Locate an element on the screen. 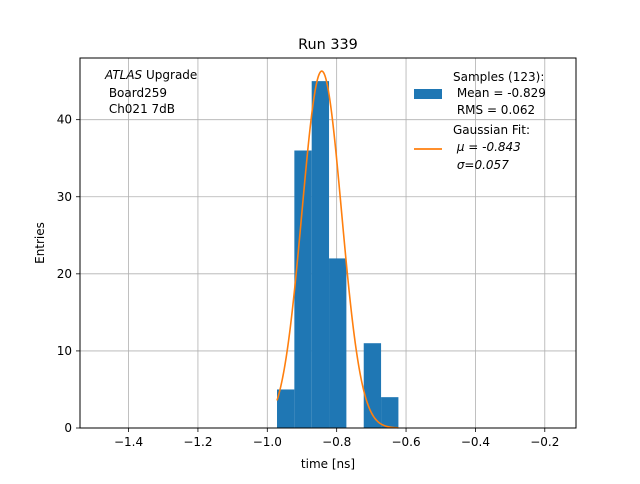 The height and width of the screenshot is (484, 640). annotation-atlas: ATLAS is located at coordinates (123, 75).